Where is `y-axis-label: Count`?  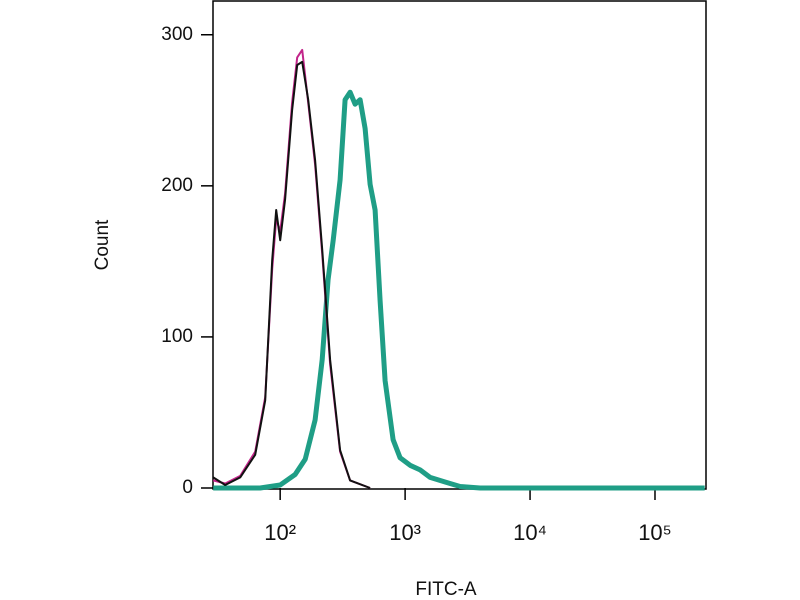
y-axis-label: Count is located at coordinates (102, 244).